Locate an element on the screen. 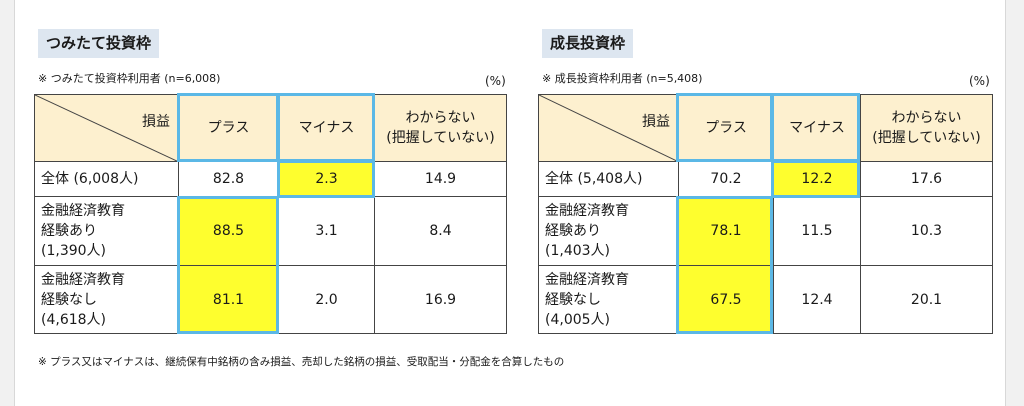 Image resolution: width=1024 pixels, height=406 pixels. table-row: 金融経済教育 経験あり (1,403人) 78.1 11.5 10.3 is located at coordinates (765, 231).